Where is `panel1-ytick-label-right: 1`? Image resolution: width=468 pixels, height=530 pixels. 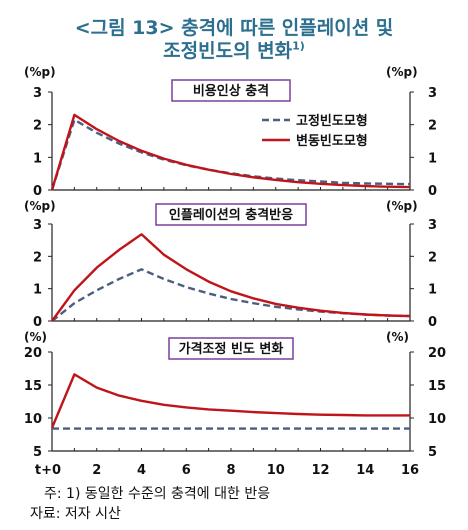 panel1-ytick-label-right: 1 is located at coordinates (432, 158).